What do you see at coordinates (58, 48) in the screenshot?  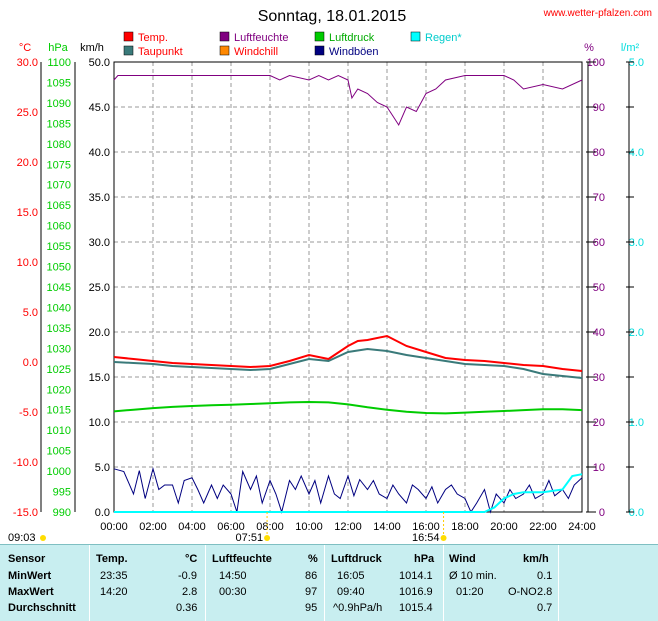 I see `axis-unit-label: hPa` at bounding box center [58, 48].